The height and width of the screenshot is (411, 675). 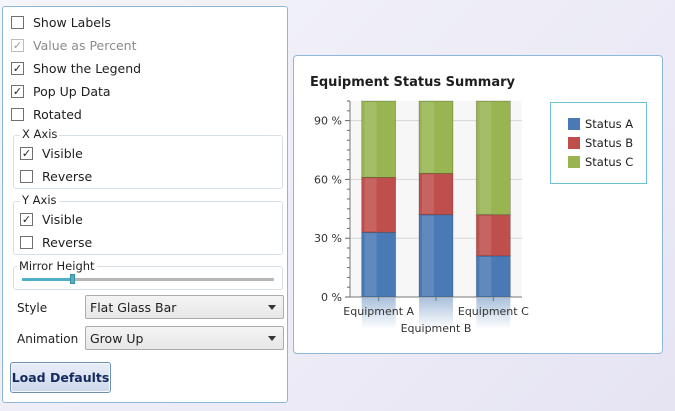 What do you see at coordinates (26, 242) in the screenshot?
I see `y-axis-reverse-checkbox-box` at bounding box center [26, 242].